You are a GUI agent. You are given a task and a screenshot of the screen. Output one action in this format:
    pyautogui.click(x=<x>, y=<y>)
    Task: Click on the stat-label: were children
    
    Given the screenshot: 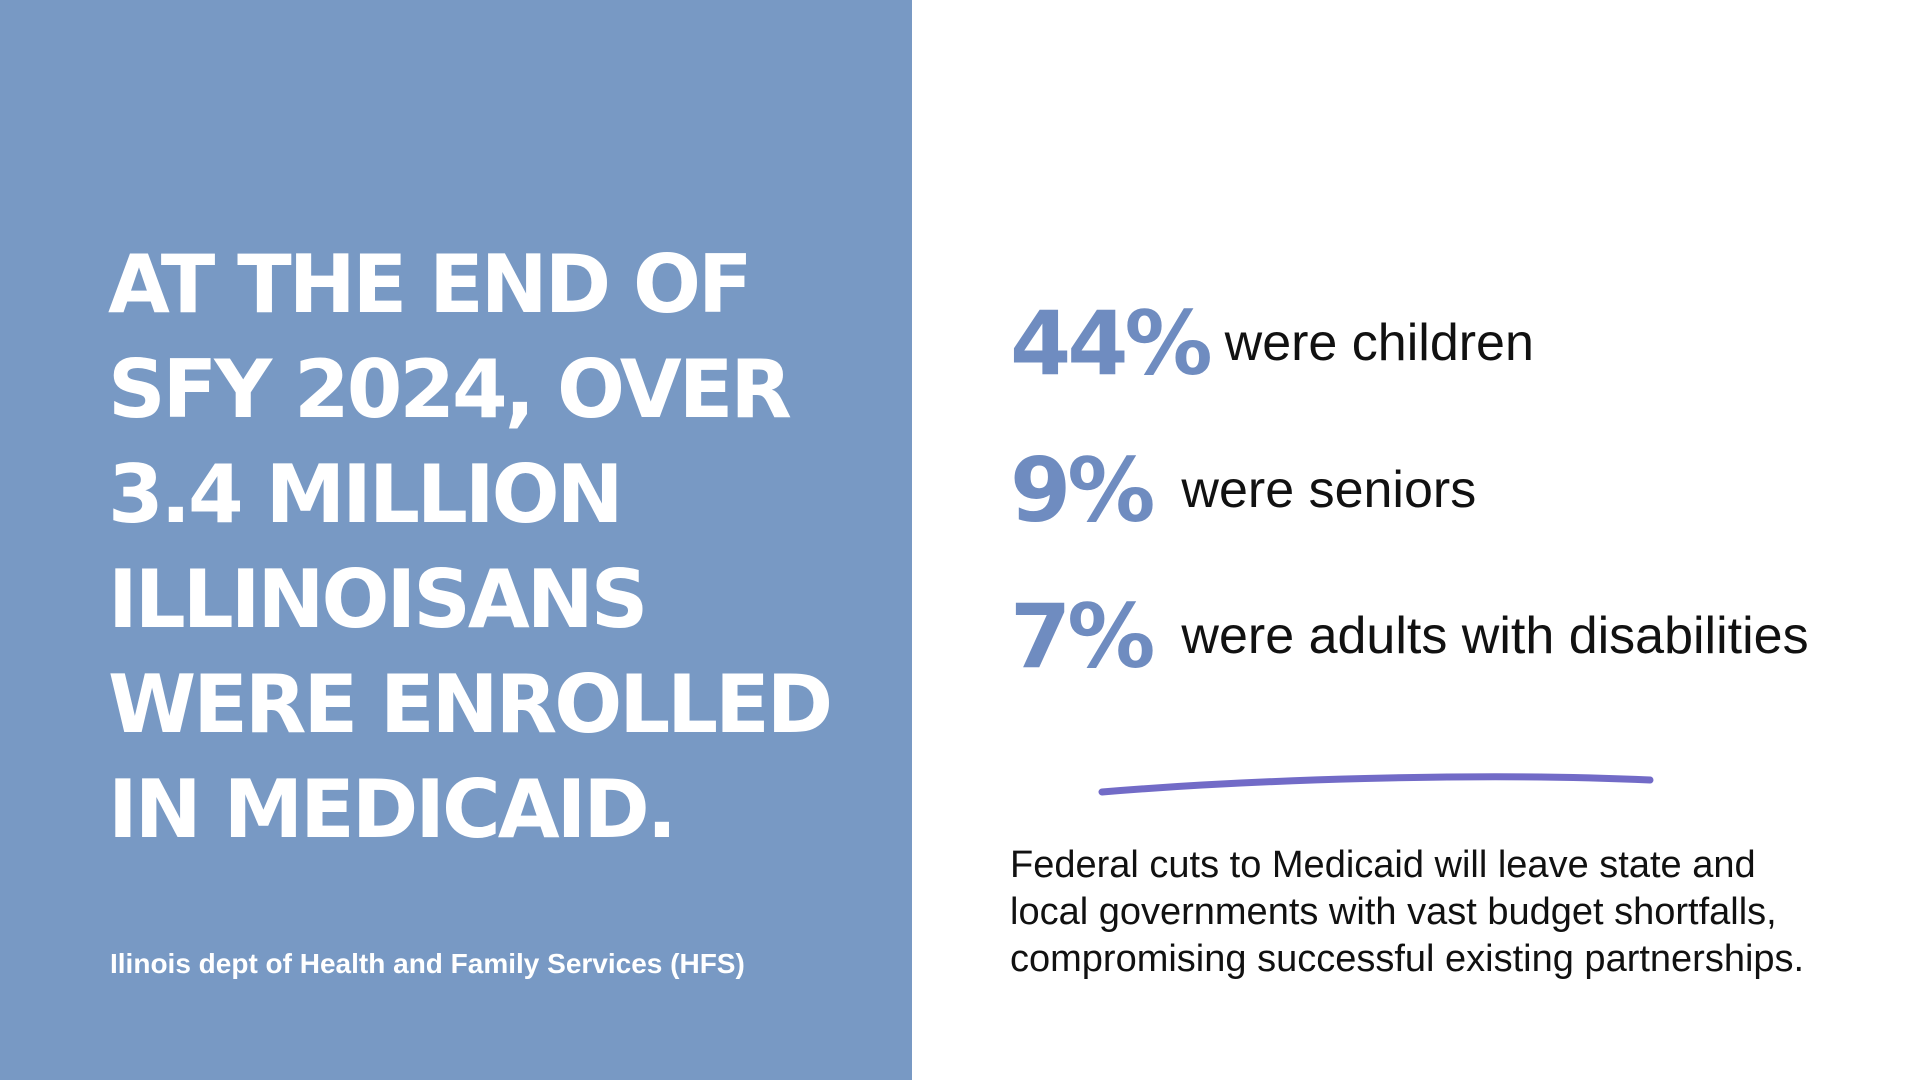 What is the action you would take?
    pyautogui.click(x=1379, y=343)
    